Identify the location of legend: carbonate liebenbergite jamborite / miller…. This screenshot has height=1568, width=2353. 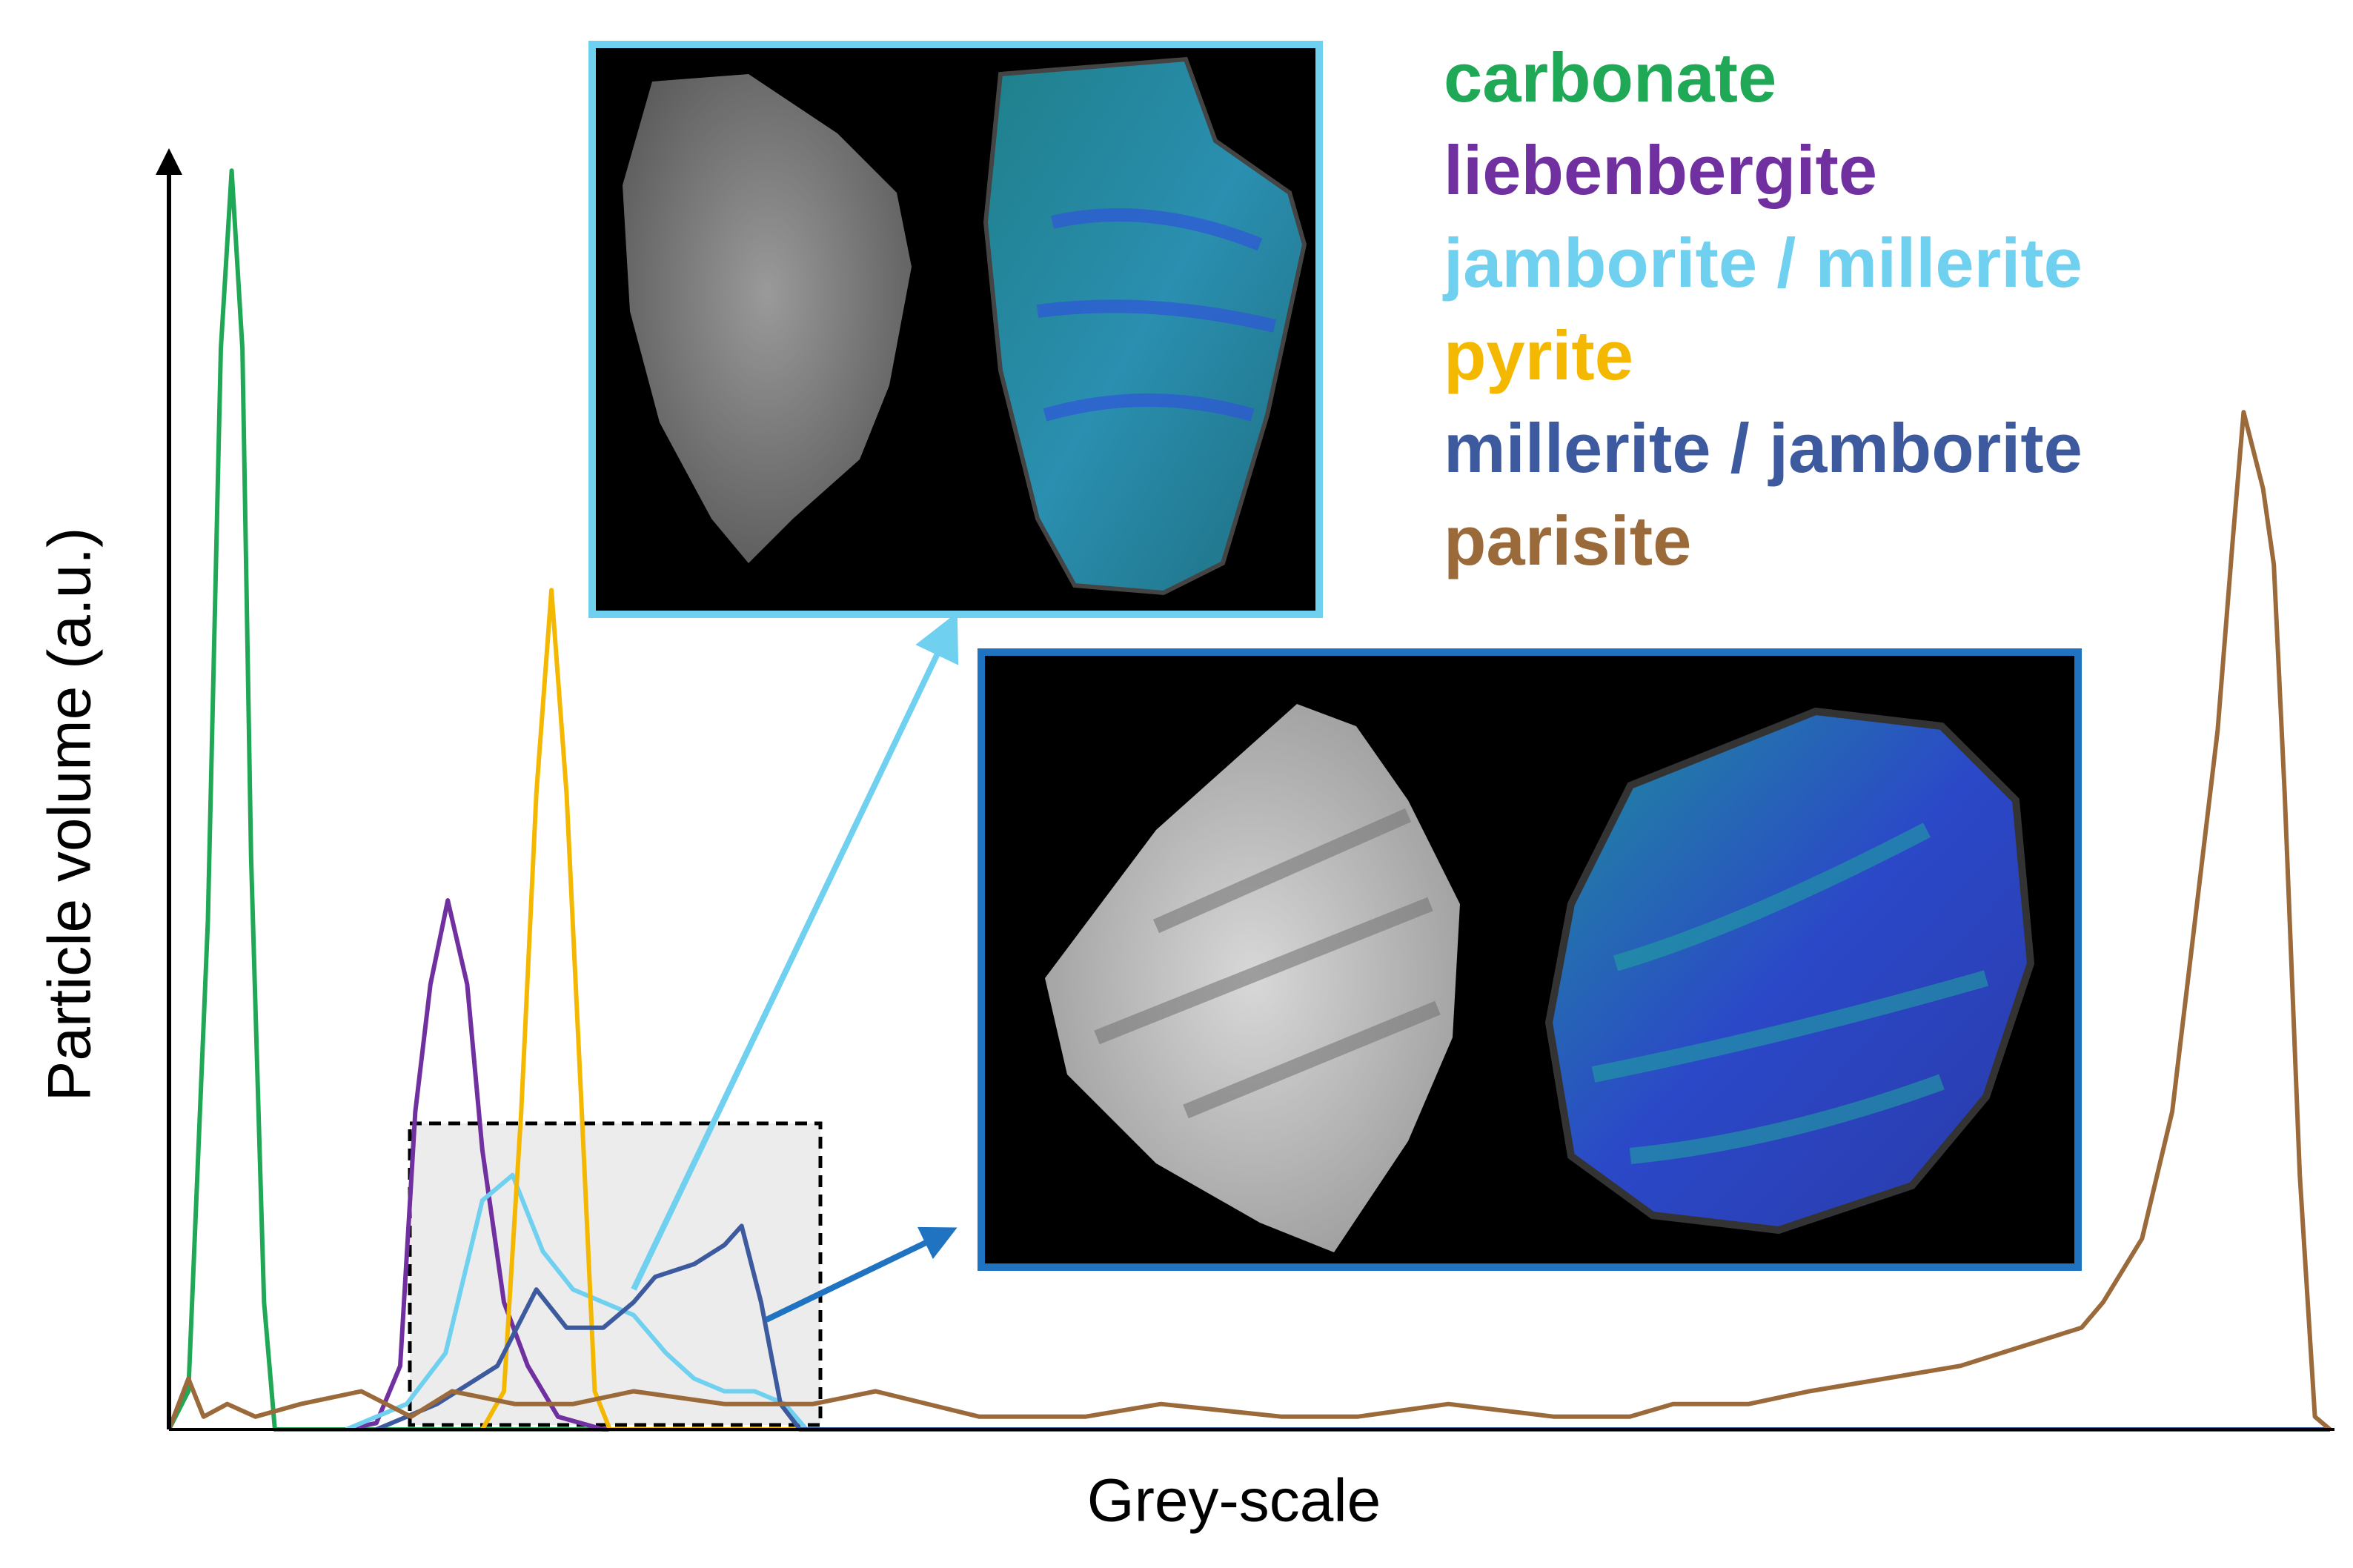
(1762, 309).